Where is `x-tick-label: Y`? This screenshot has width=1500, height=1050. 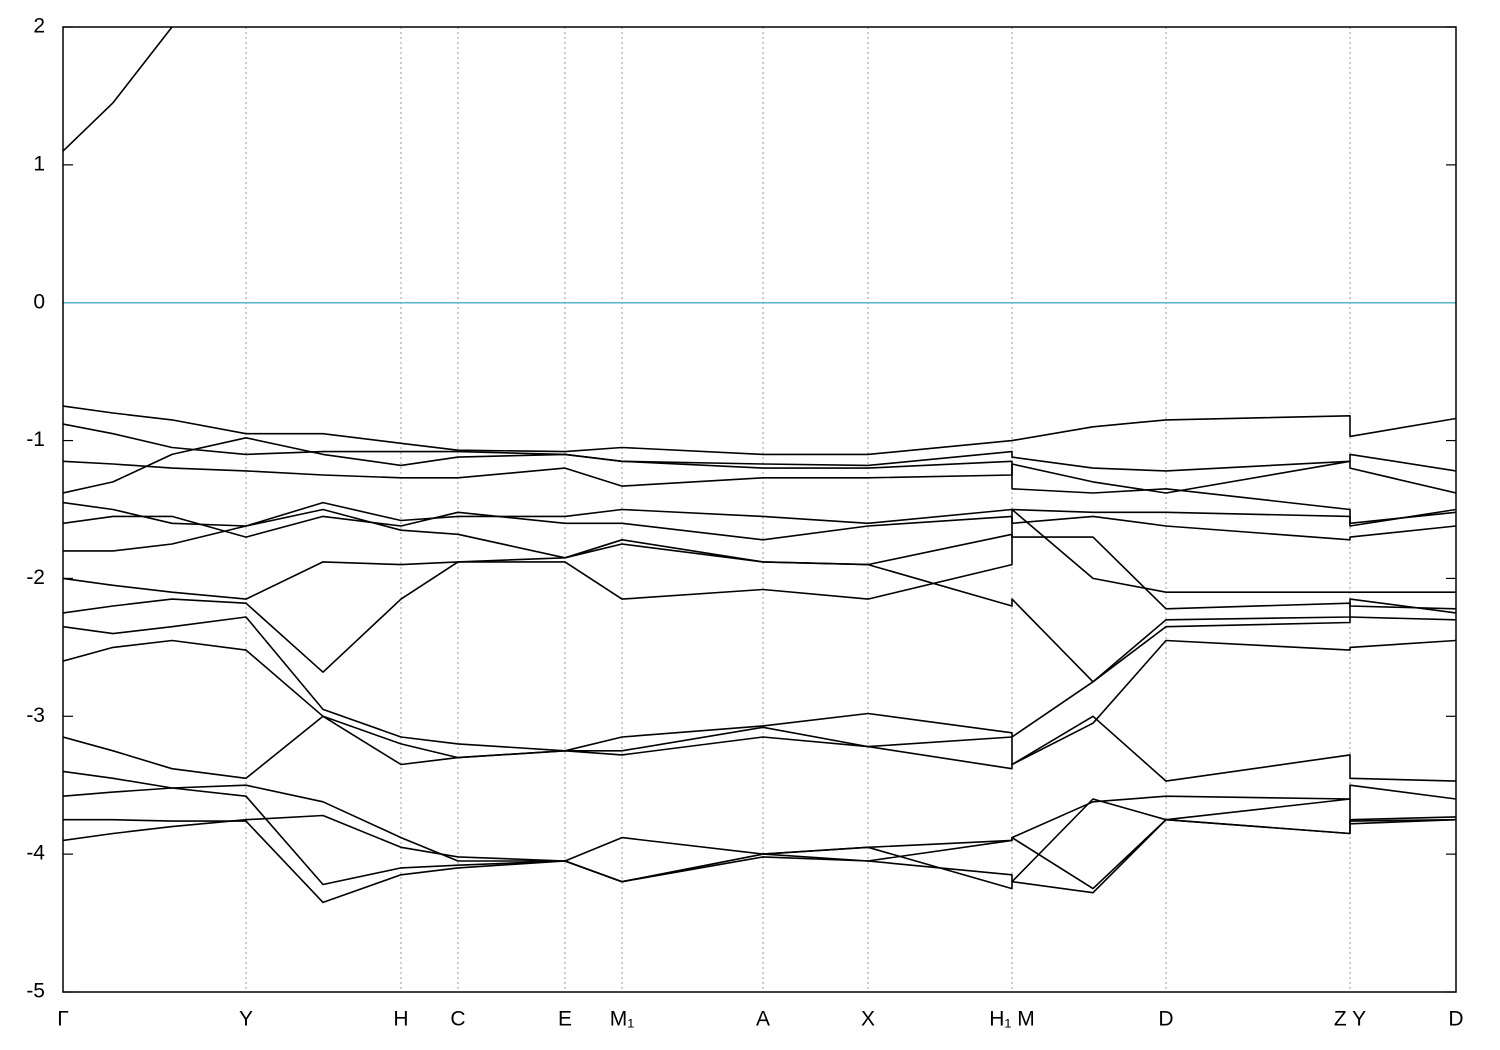 x-tick-label: Y is located at coordinates (246, 1019).